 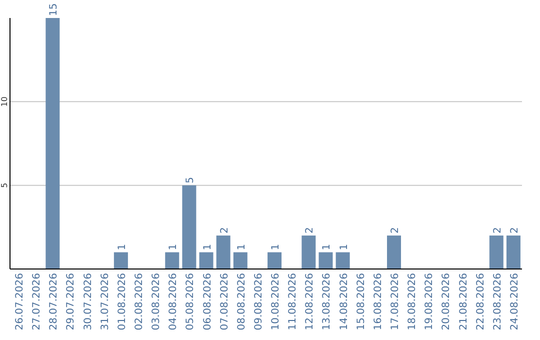 What do you see at coordinates (446, 301) in the screenshot?
I see `x-tick-label: 20.08.2026` at bounding box center [446, 301].